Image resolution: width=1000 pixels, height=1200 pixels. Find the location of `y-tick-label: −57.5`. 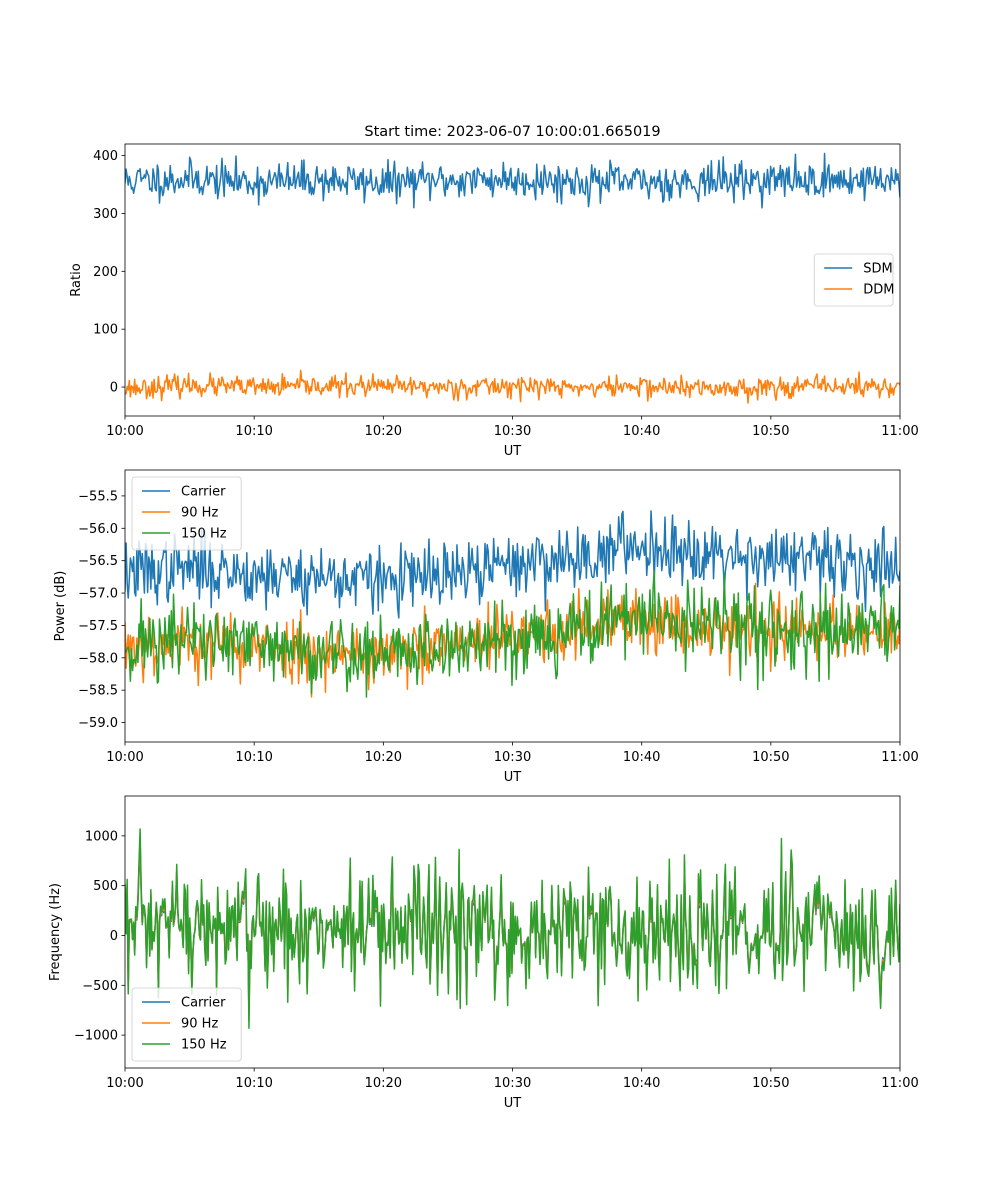

y-tick-label: −57.5 is located at coordinates (98, 626).